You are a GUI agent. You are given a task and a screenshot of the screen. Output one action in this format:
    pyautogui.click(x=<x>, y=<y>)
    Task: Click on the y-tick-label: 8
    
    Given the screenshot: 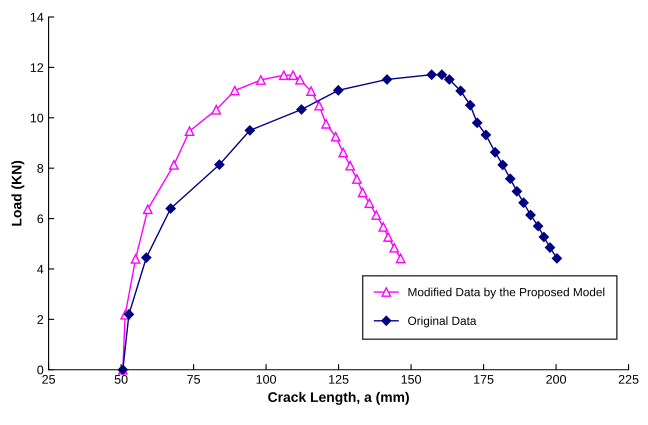 What is the action you would take?
    pyautogui.click(x=40, y=168)
    